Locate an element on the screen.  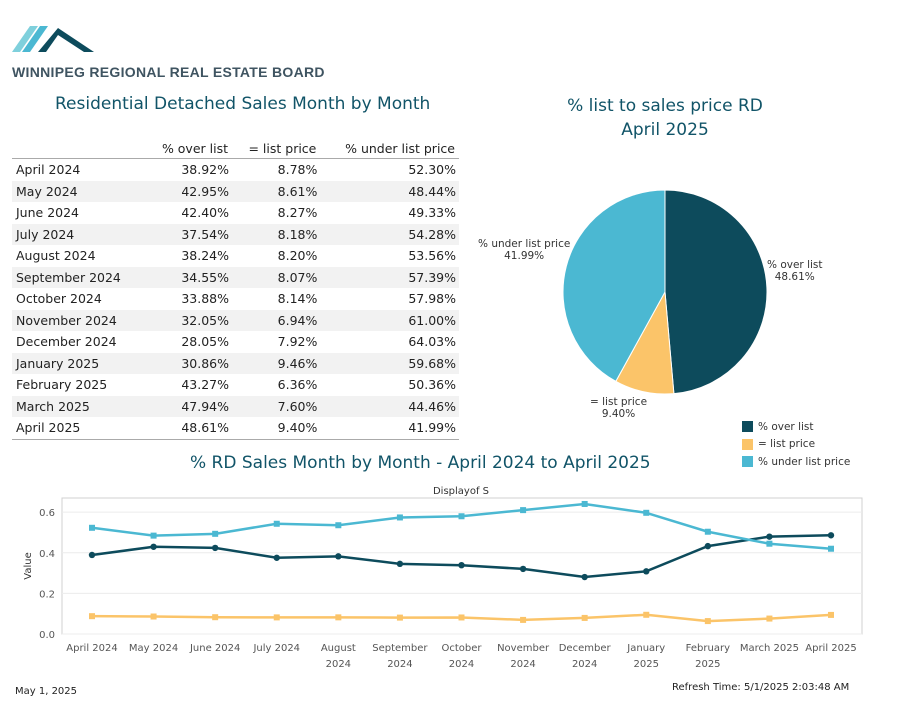
row-month: February 2025 is located at coordinates (62, 385).